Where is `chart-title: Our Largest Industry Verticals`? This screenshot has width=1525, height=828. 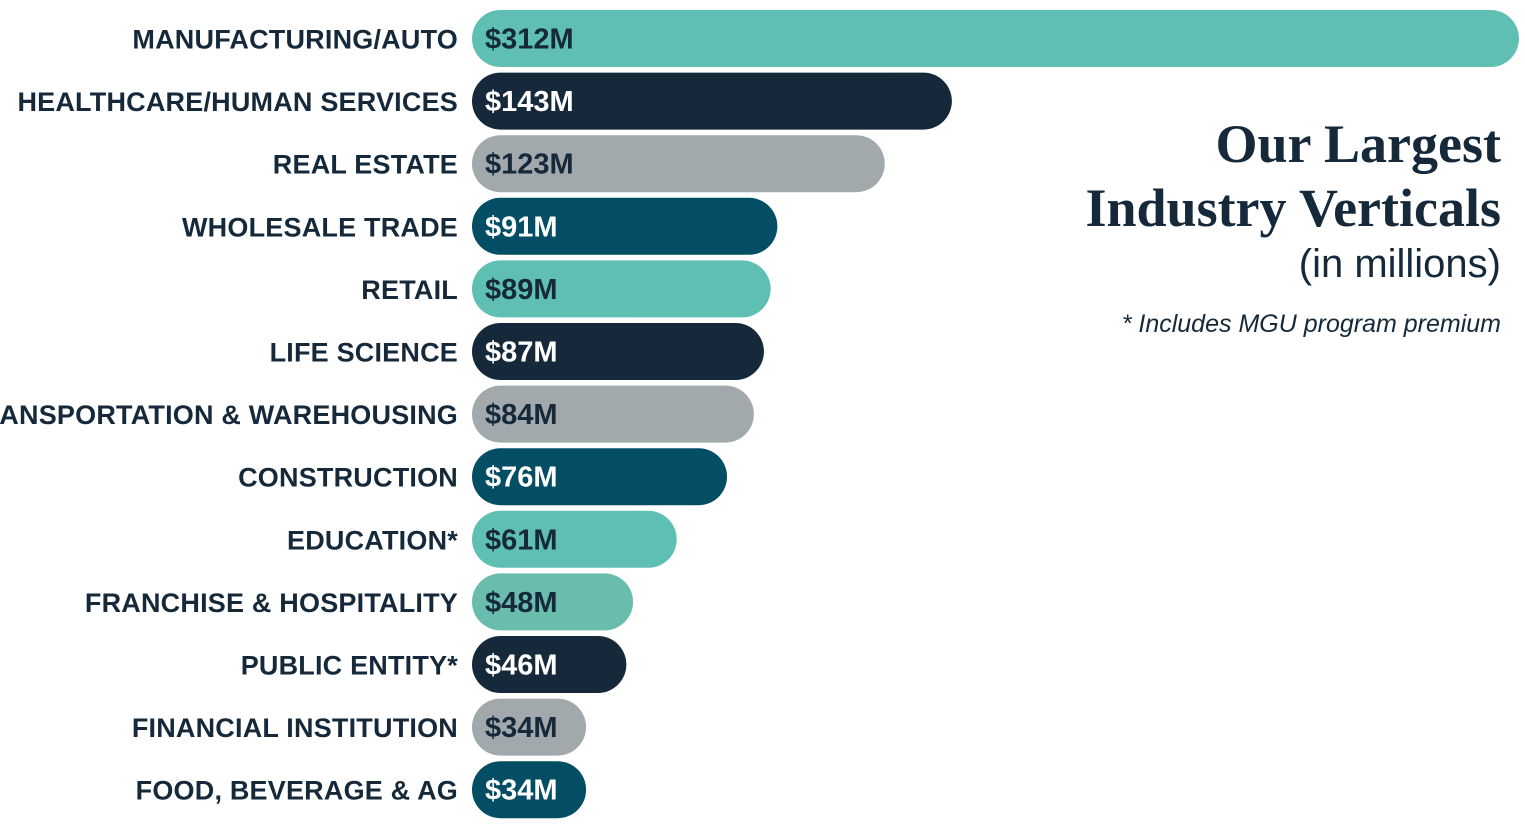
chart-title: Our Largest Industry Verticals is located at coordinates (1201, 176).